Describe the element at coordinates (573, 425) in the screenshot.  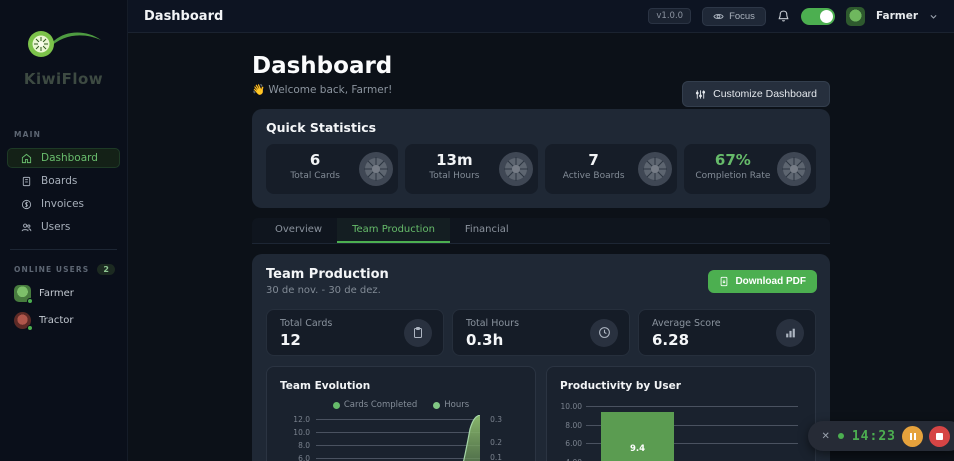
I see `y-tick: 8.00` at that location.